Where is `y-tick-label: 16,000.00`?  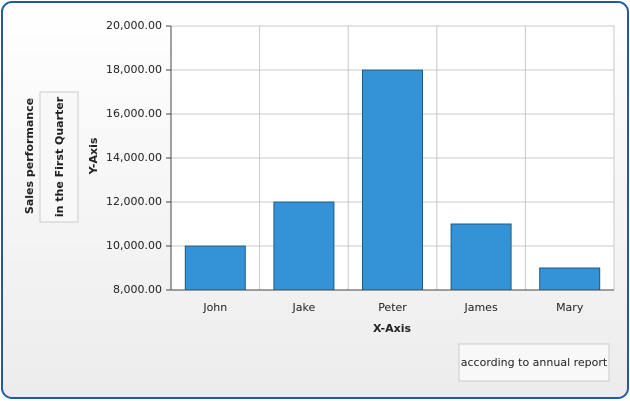 y-tick-label: 16,000.00 is located at coordinates (134, 113).